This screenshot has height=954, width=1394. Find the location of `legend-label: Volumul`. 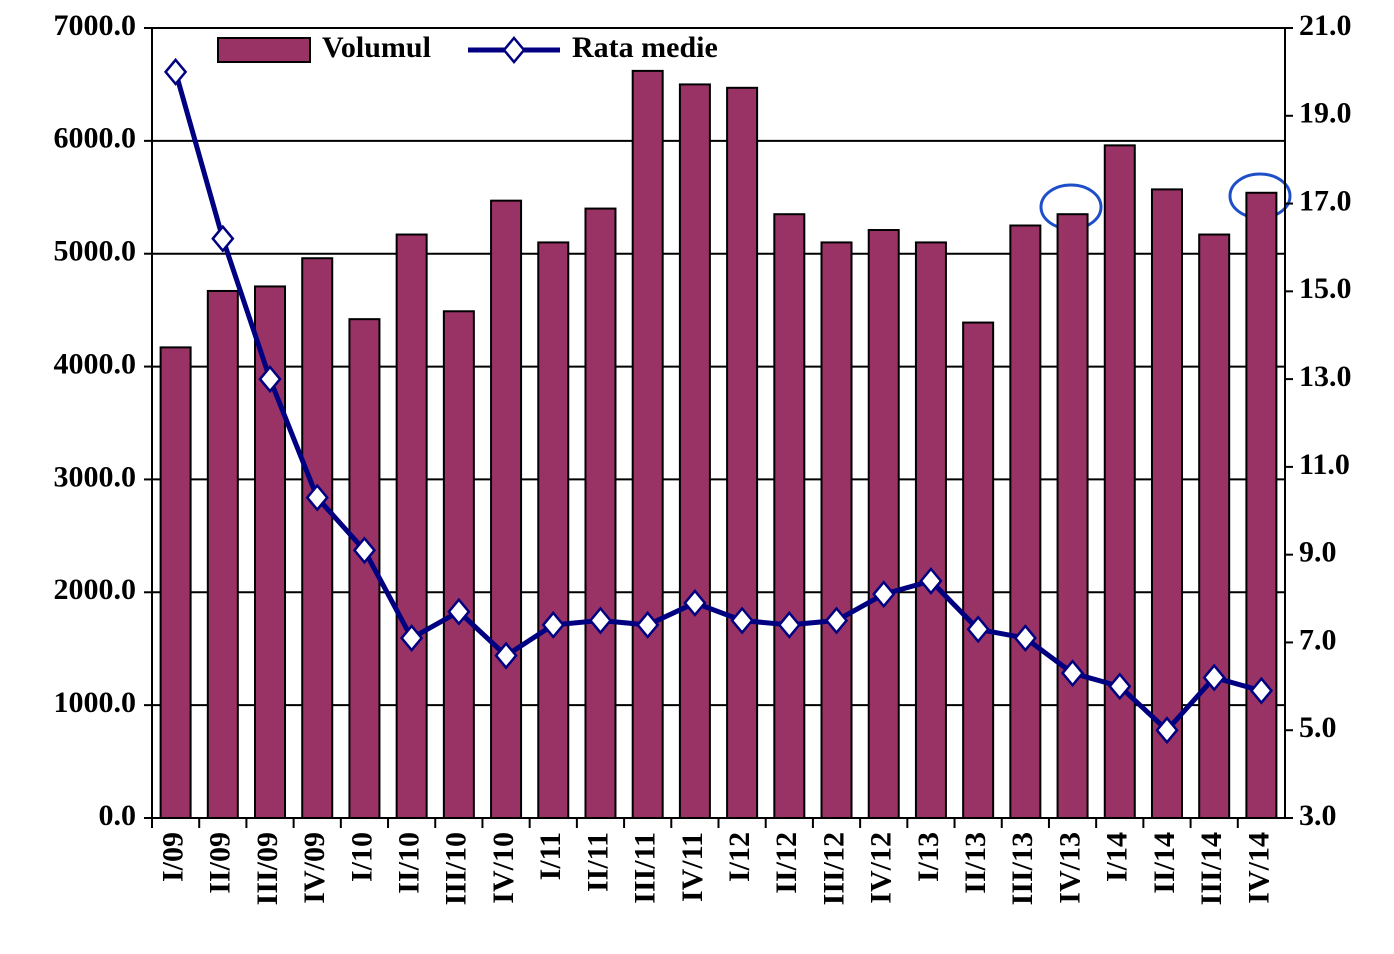

legend-label: Volumul is located at coordinates (376, 47).